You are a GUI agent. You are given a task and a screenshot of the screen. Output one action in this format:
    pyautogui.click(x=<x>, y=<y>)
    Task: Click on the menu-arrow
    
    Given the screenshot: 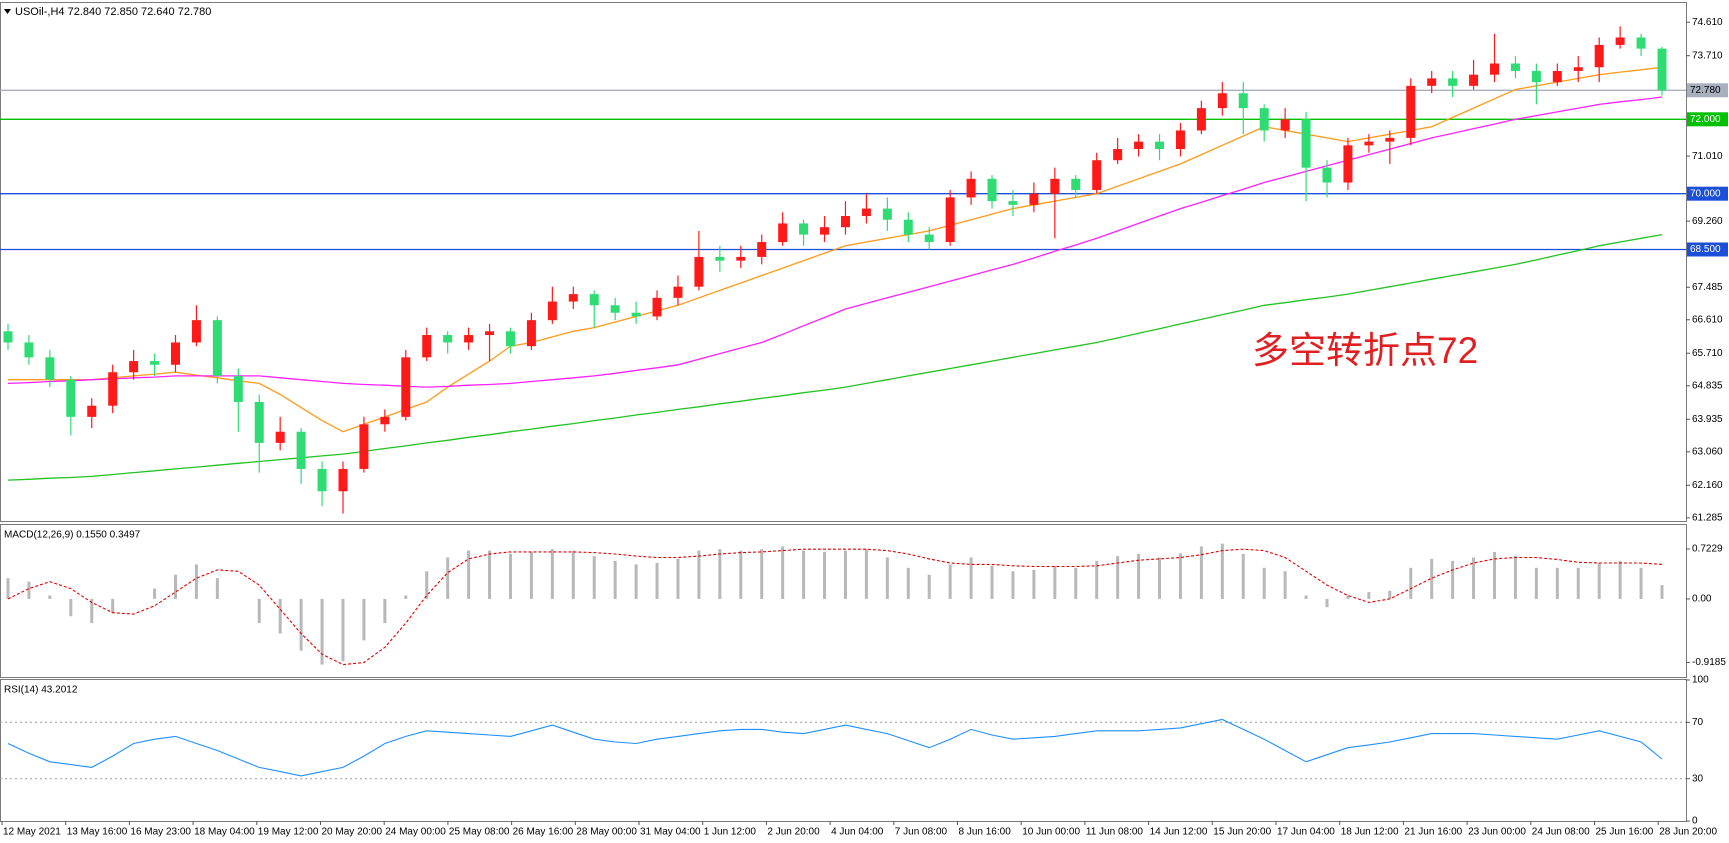 What is the action you would take?
    pyautogui.click(x=7, y=11)
    